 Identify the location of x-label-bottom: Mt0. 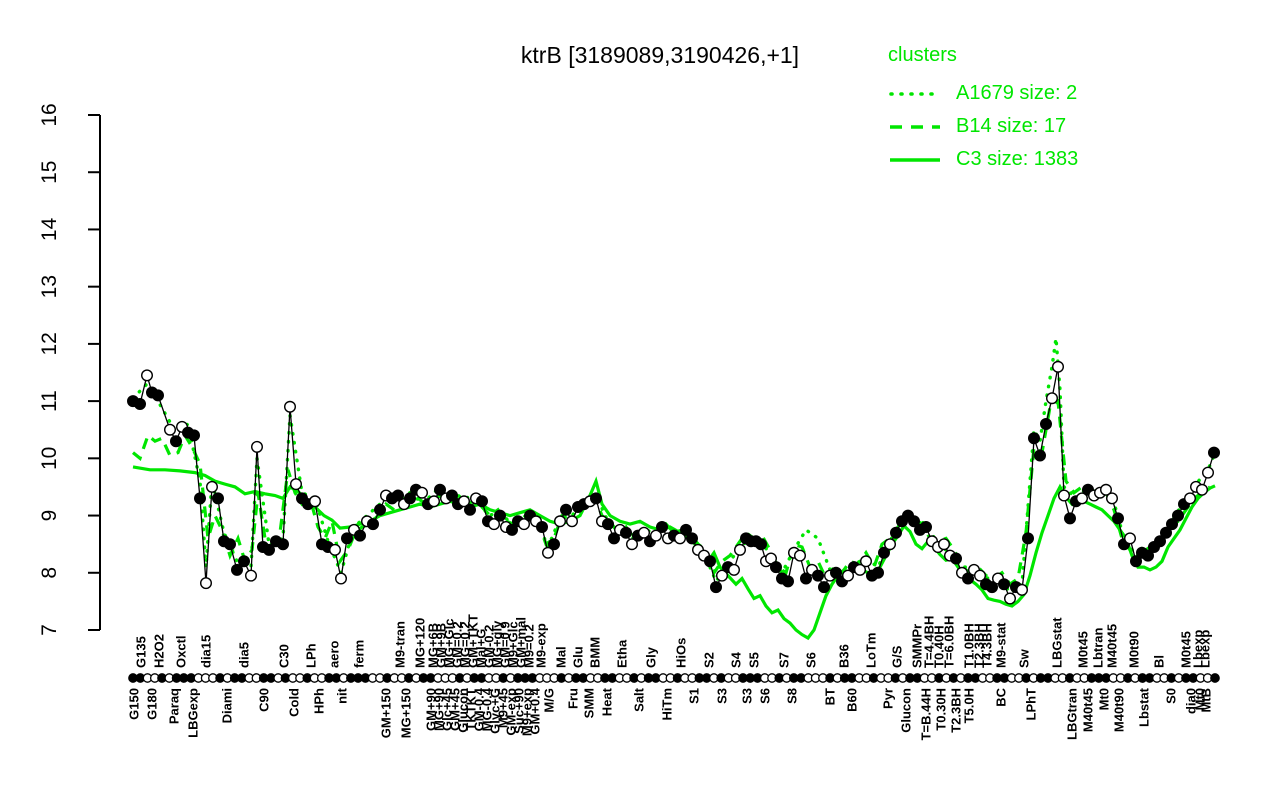
(1200, 699).